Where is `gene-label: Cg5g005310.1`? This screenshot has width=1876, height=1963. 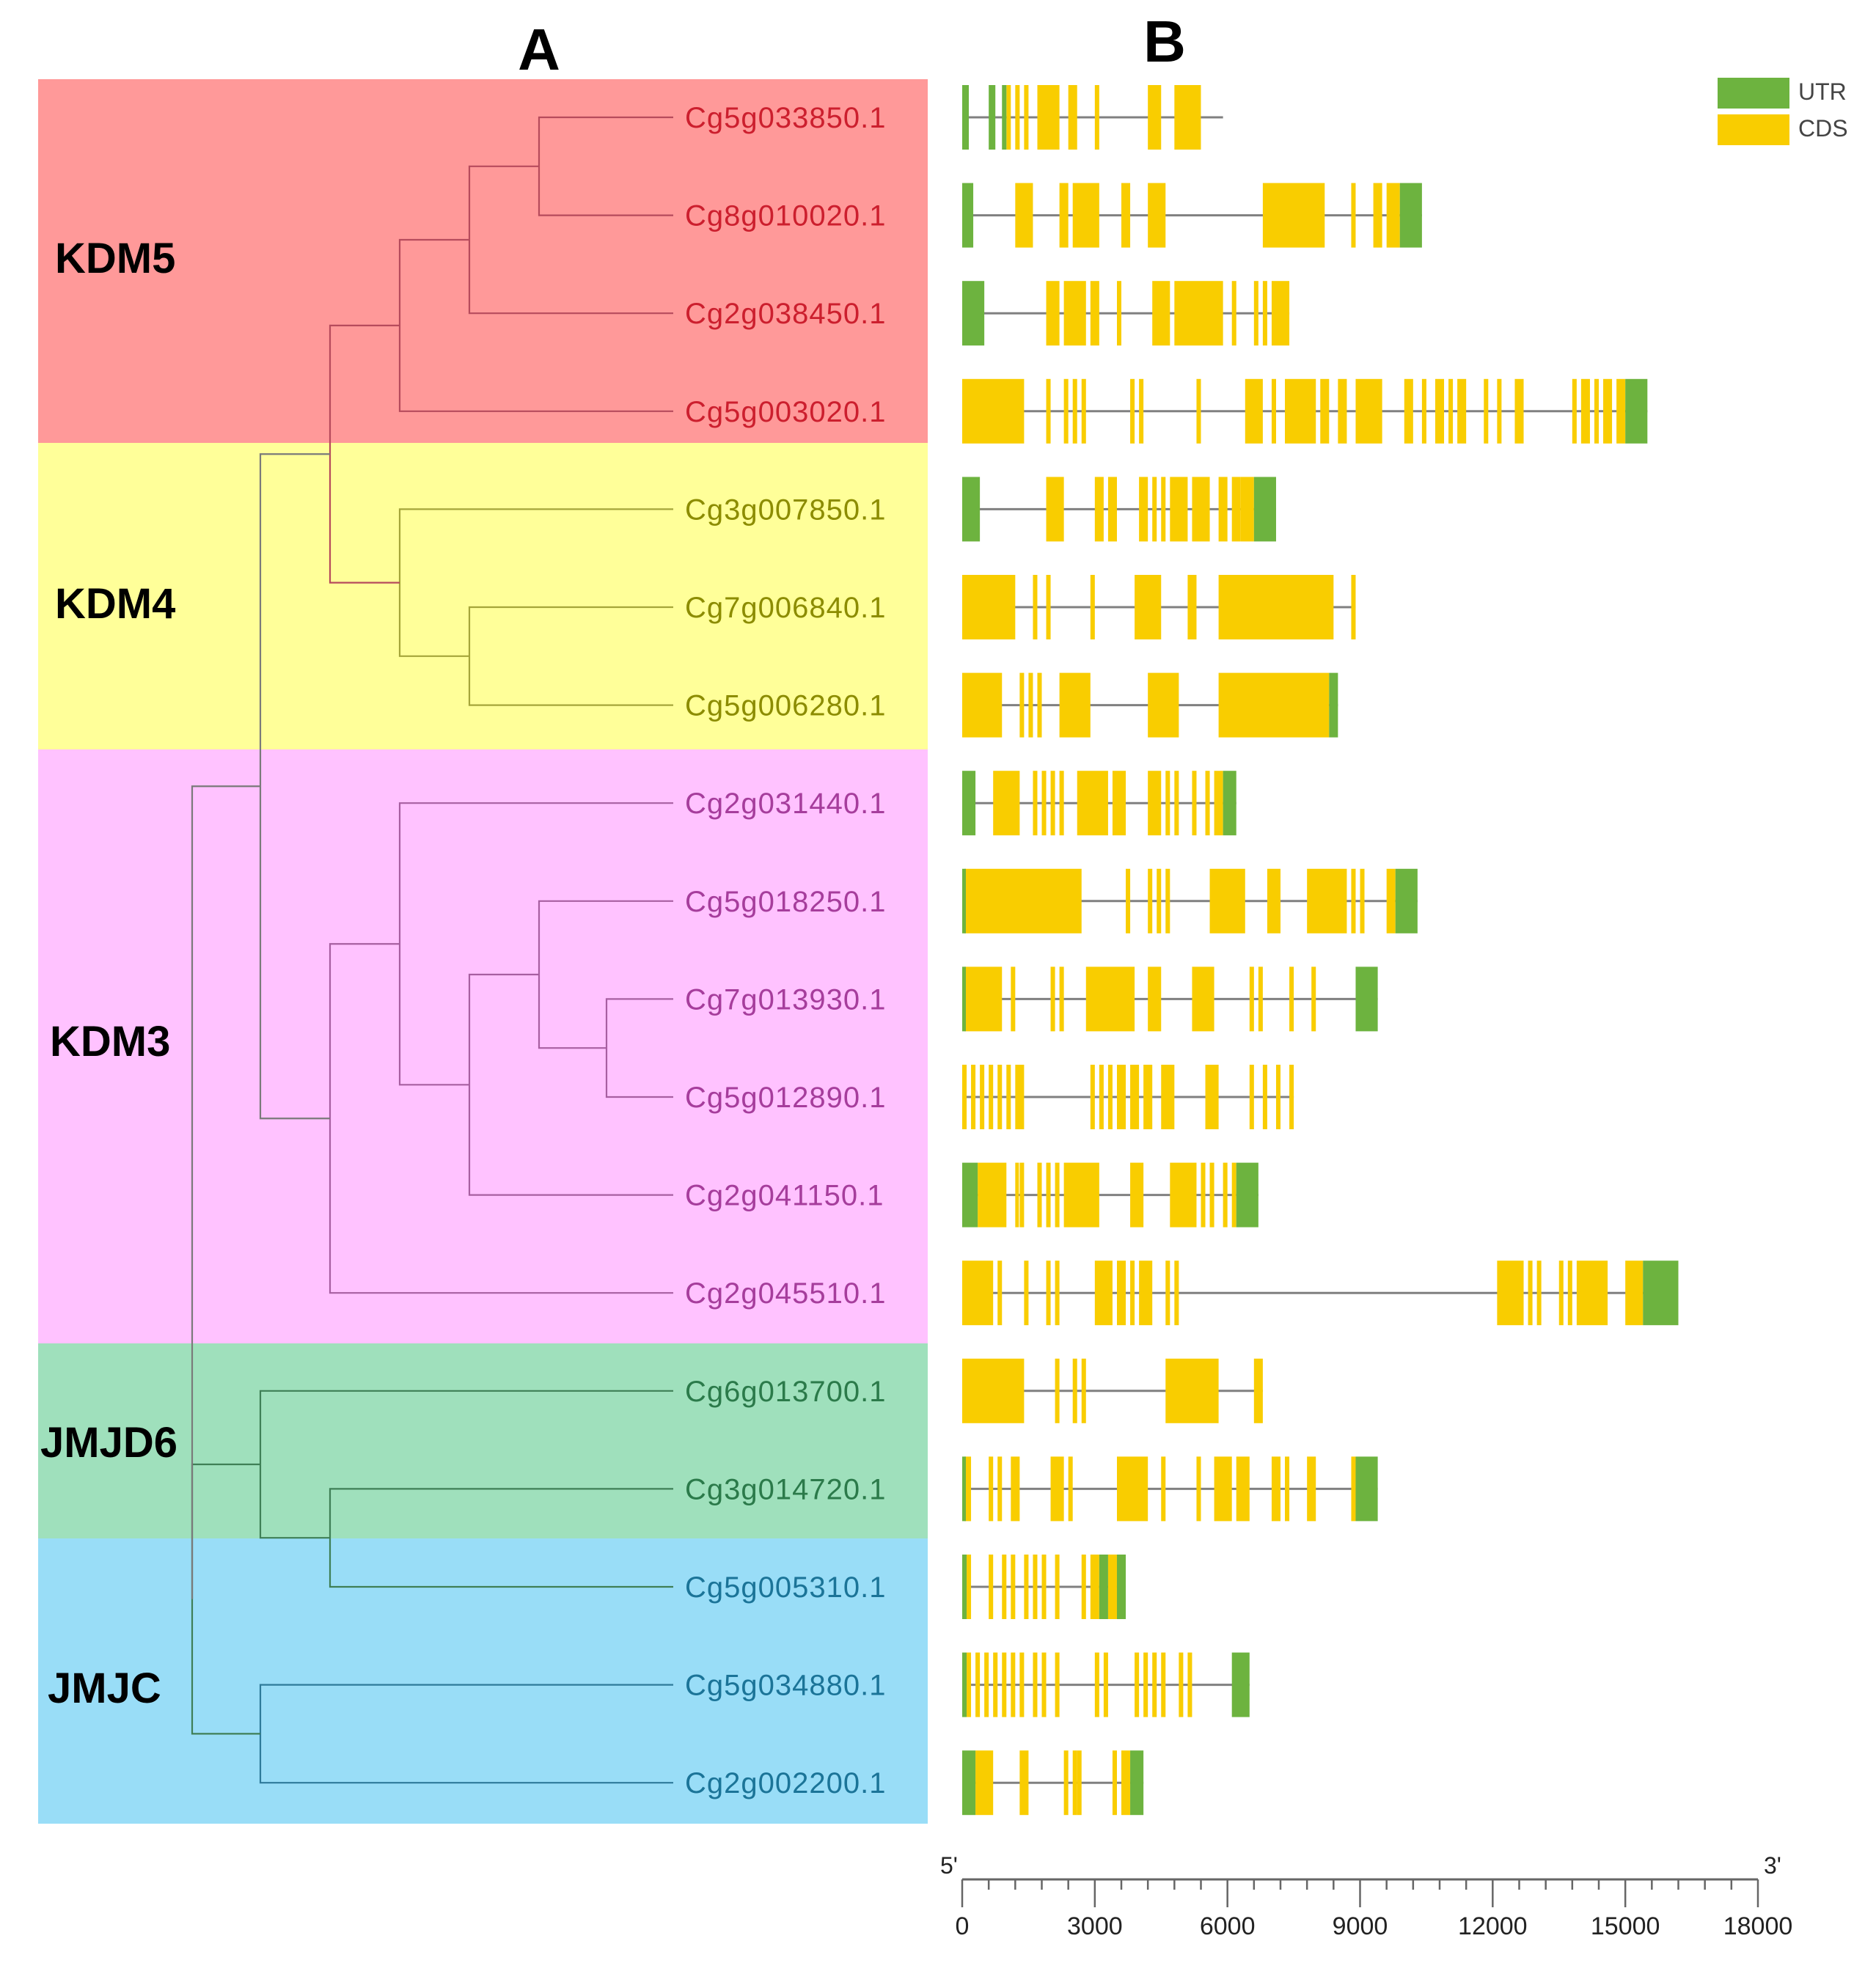
gene-label: Cg5g005310.1 is located at coordinates (785, 1587).